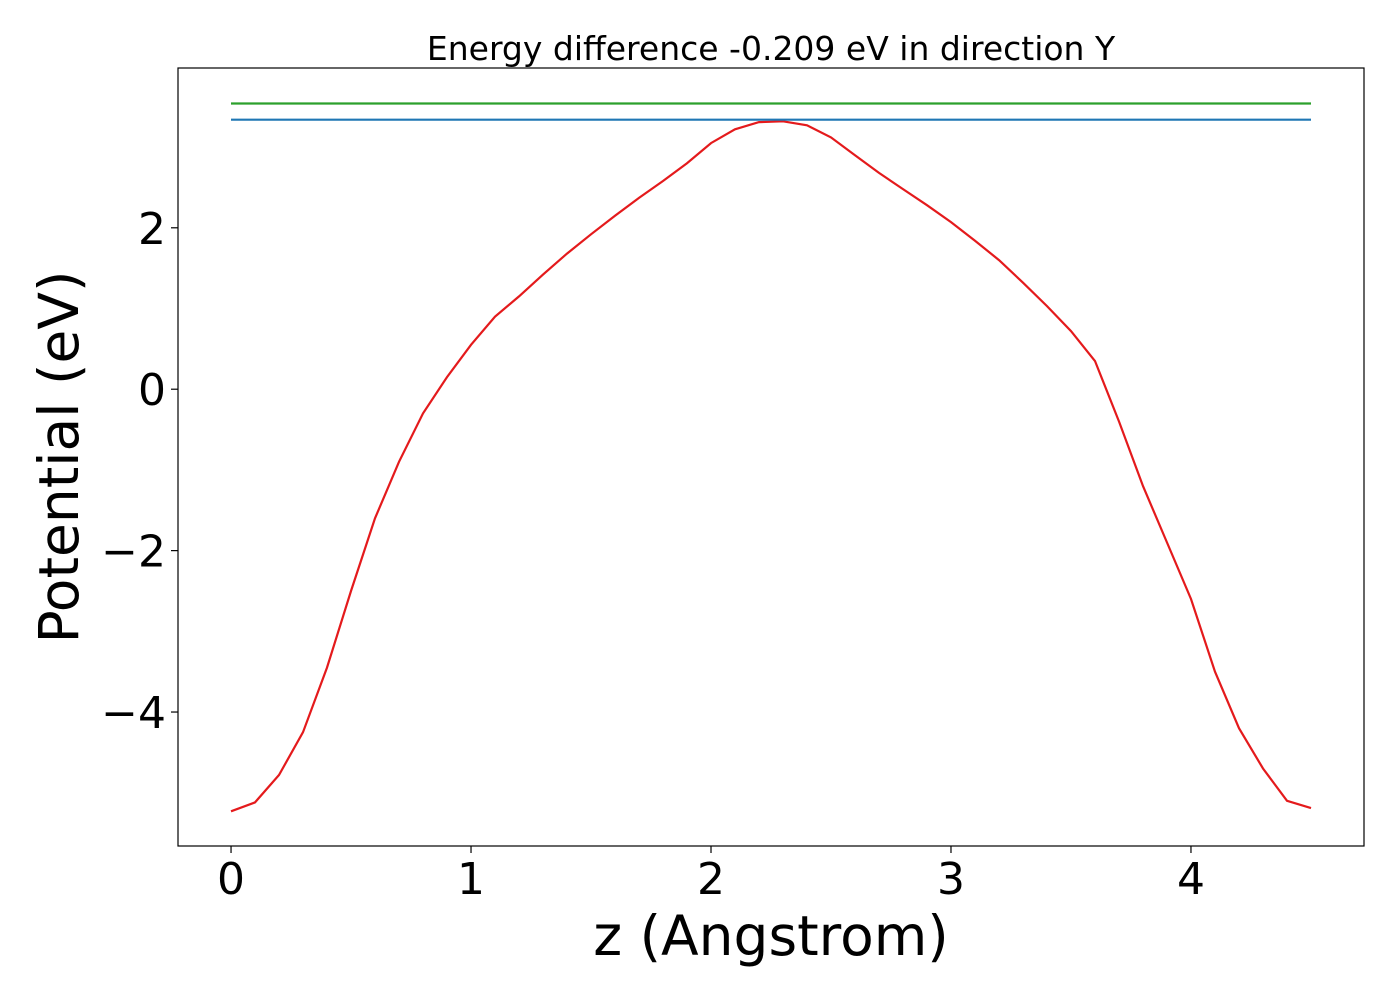  Describe the element at coordinates (1191, 879) in the screenshot. I see `x-tick-label: 4` at that location.